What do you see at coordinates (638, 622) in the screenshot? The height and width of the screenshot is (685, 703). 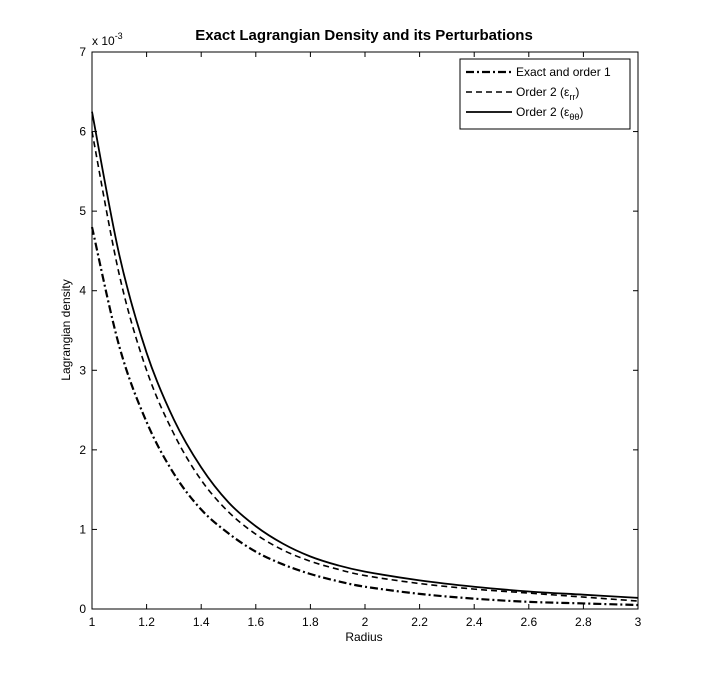 I see `x-tick-label: 3` at bounding box center [638, 622].